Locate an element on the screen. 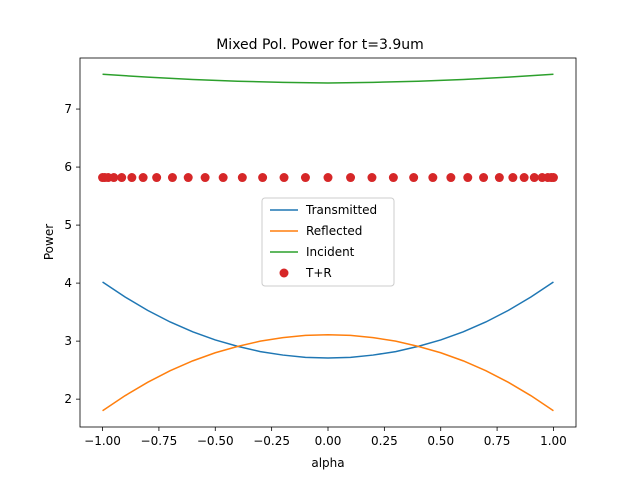 The width and height of the screenshot is (640, 480). x-tick-label: −1.00 is located at coordinates (102, 441).